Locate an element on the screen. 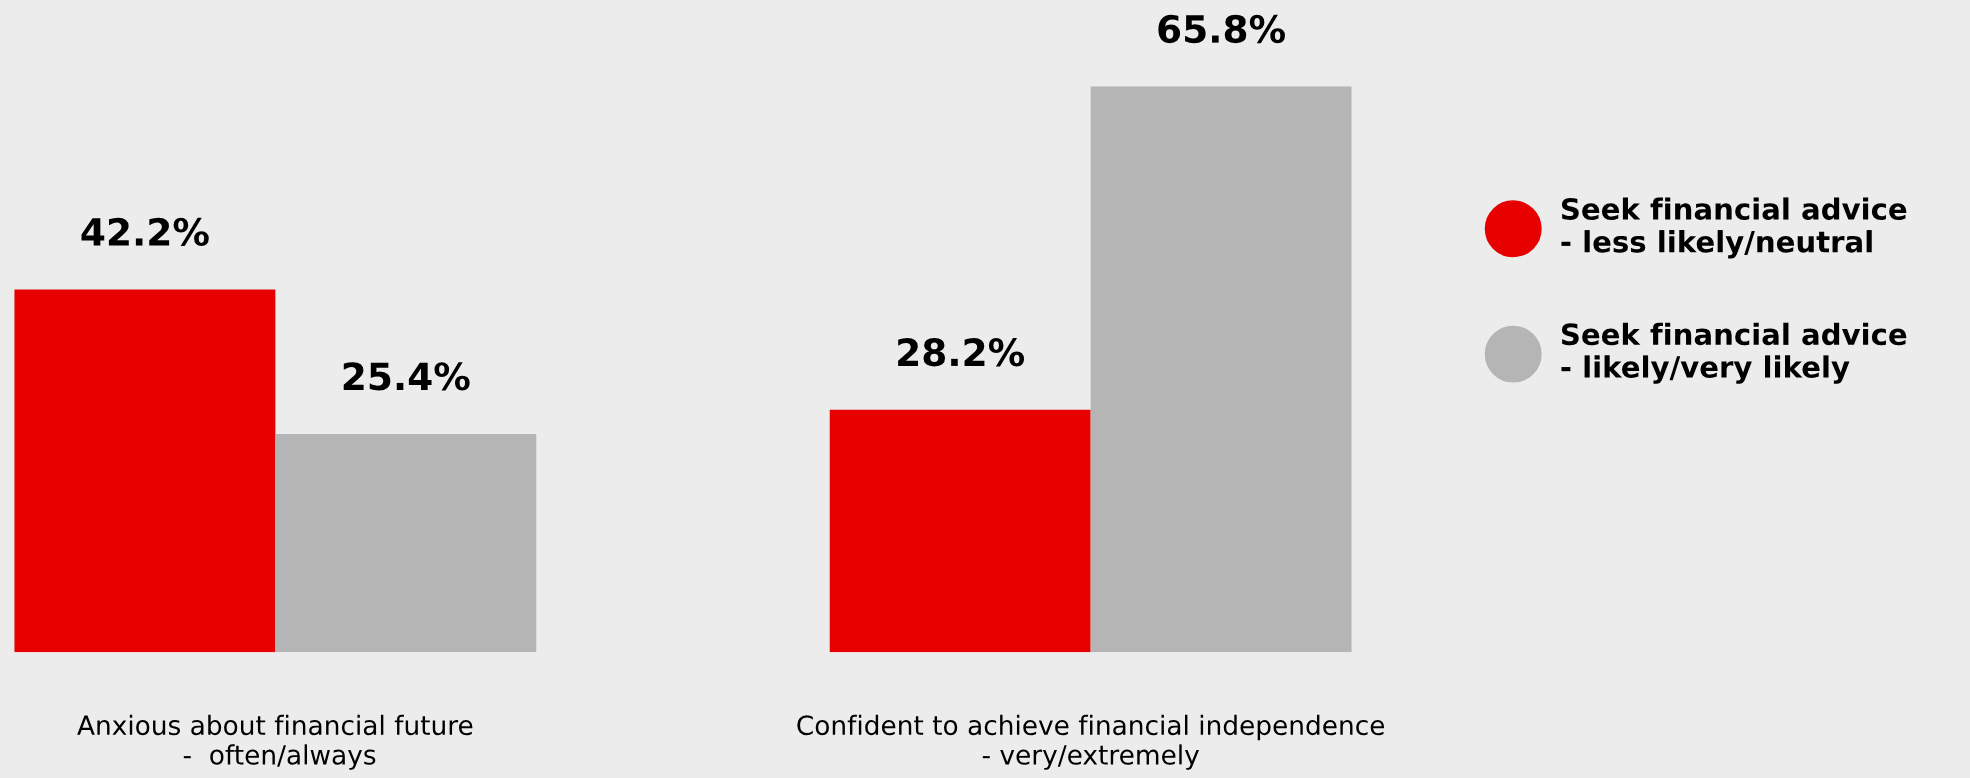 The height and width of the screenshot is (778, 1970). data-label: 25.4% is located at coordinates (406, 376).